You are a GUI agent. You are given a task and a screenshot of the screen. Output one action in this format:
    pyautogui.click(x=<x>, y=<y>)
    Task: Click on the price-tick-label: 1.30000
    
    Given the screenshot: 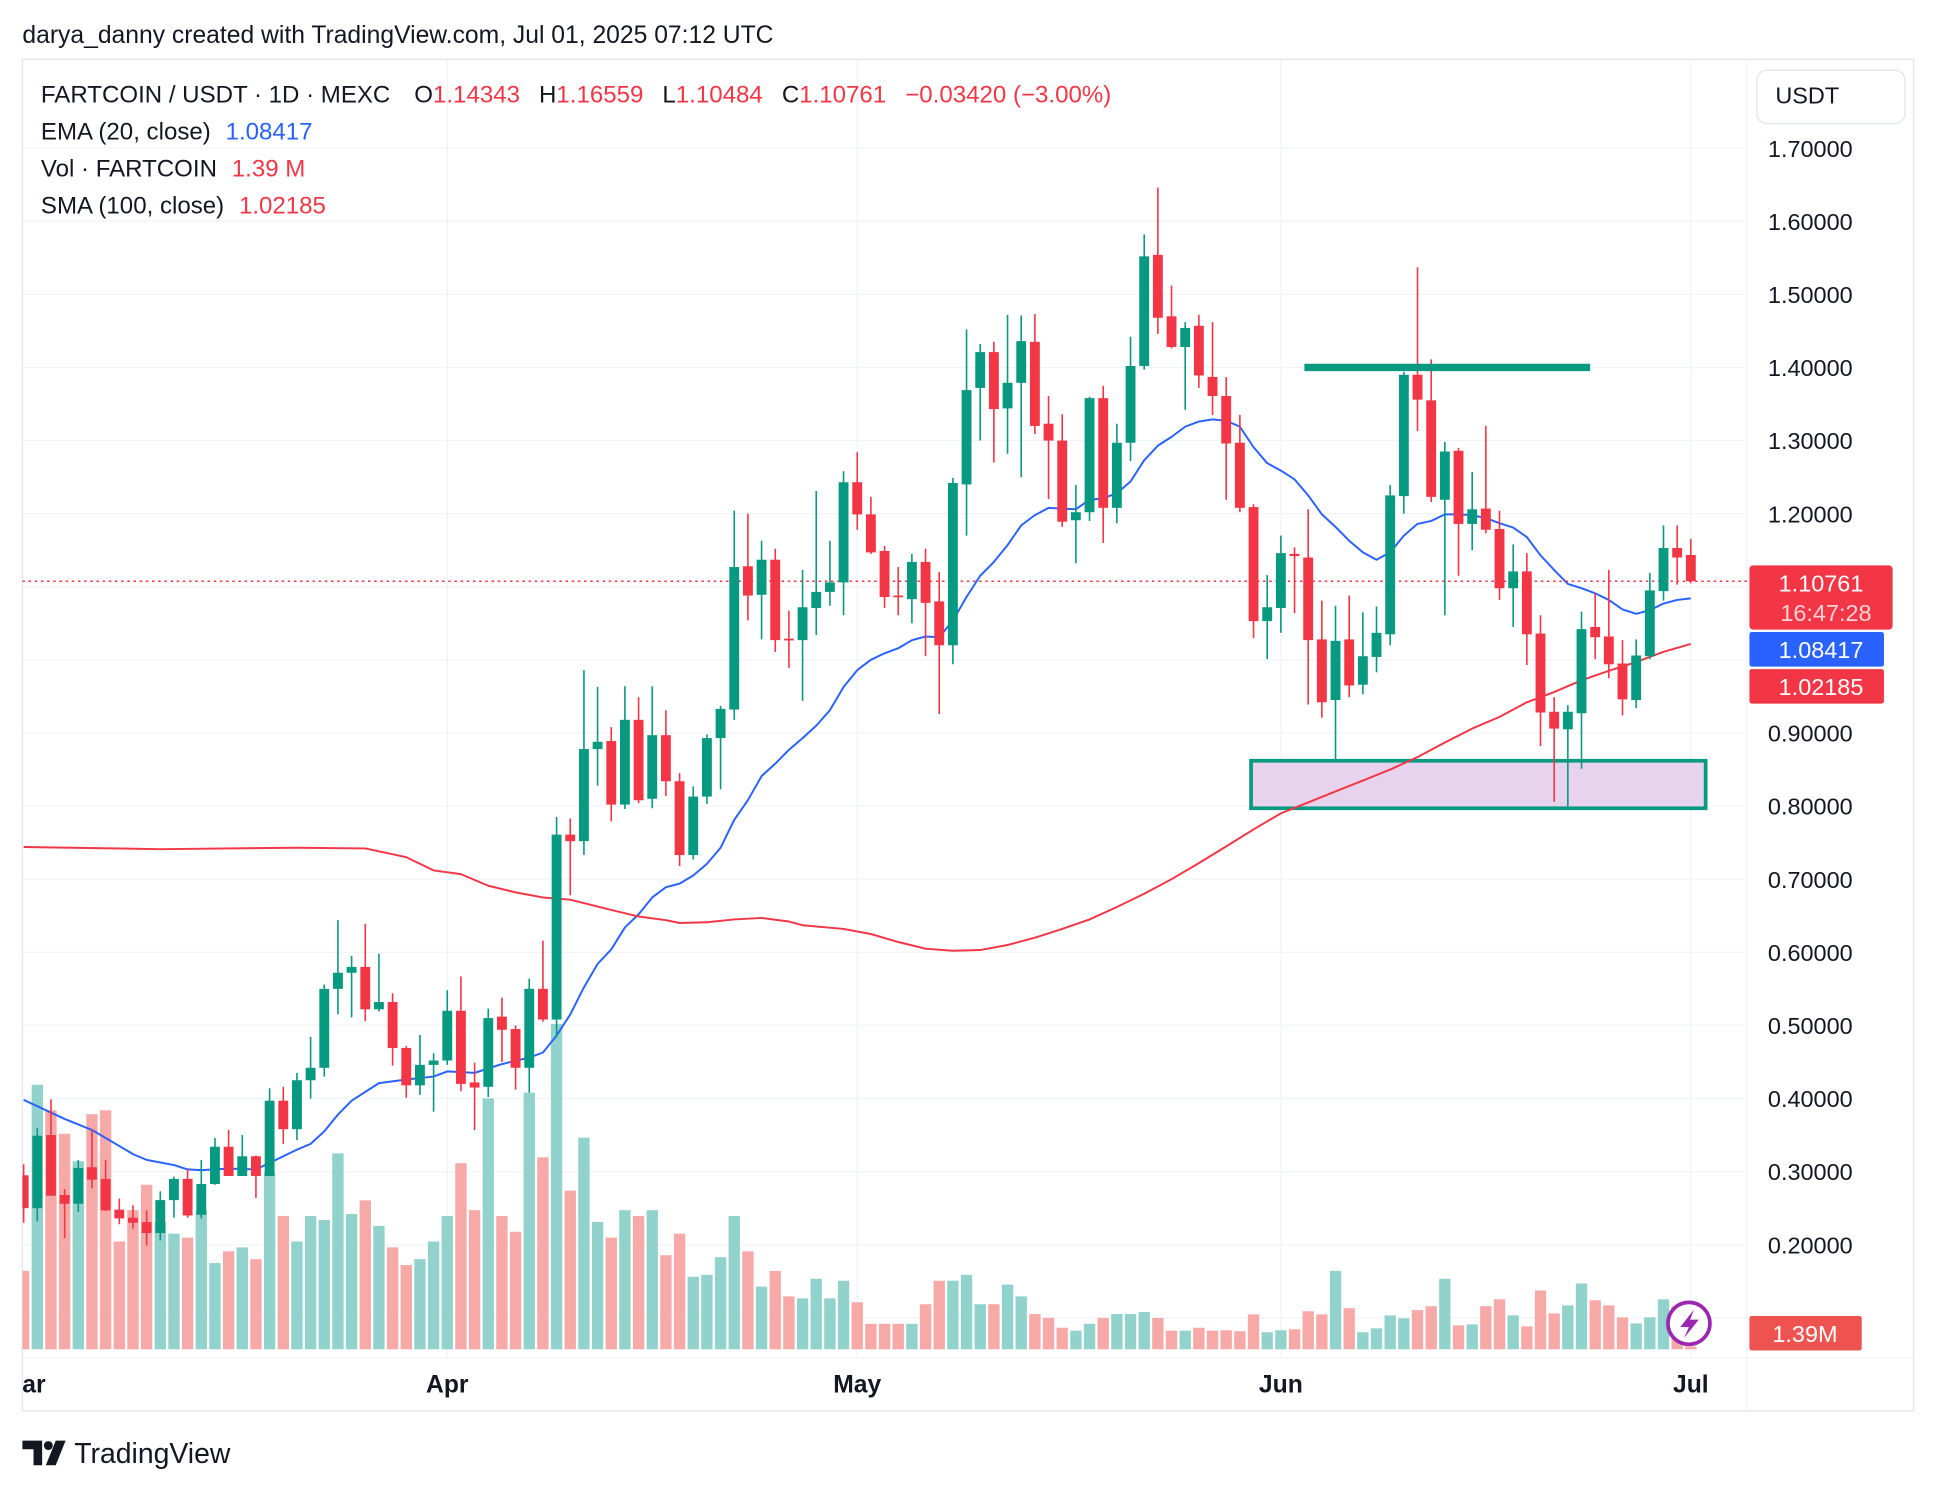 What is the action you would take?
    pyautogui.click(x=1810, y=441)
    